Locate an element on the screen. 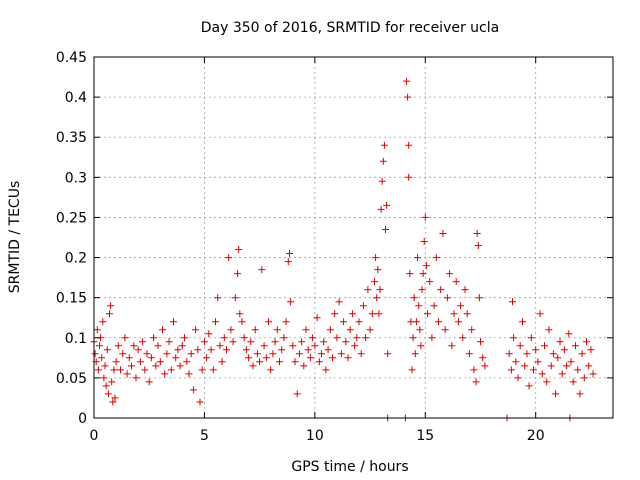 The image size is (640, 480). y-tick-label: 0.15 is located at coordinates (71, 299).